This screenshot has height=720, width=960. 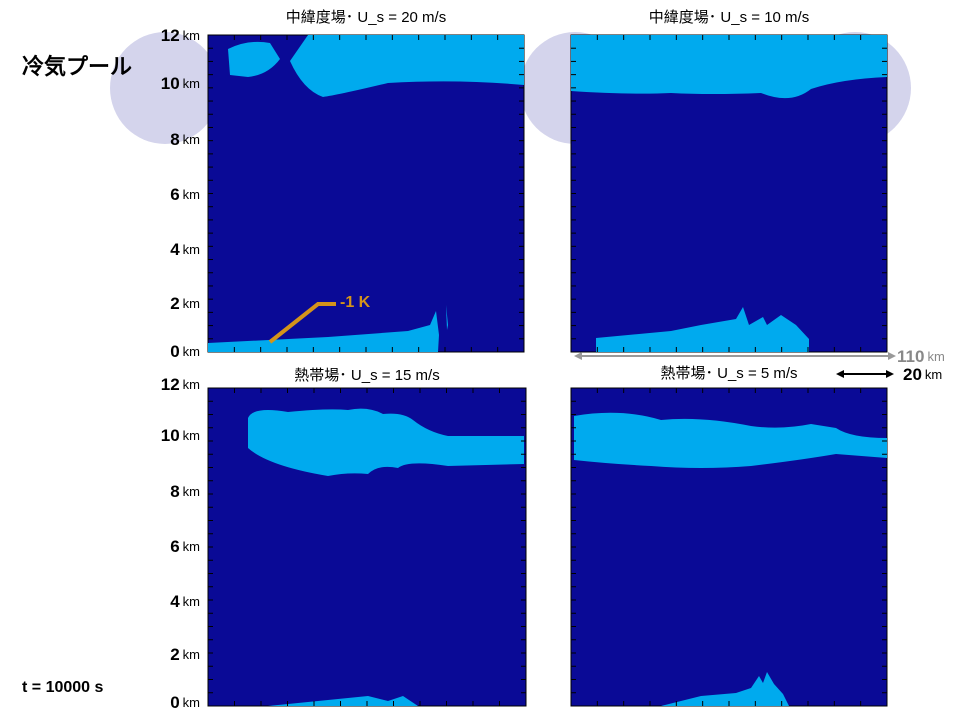 I want to click on scale-label: 20 km, so click(x=922, y=374).